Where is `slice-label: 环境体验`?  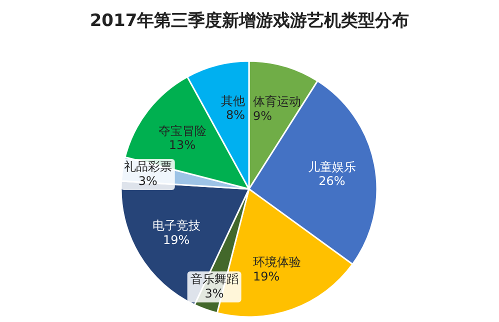 slice-label: 环境体验 is located at coordinates (277, 262).